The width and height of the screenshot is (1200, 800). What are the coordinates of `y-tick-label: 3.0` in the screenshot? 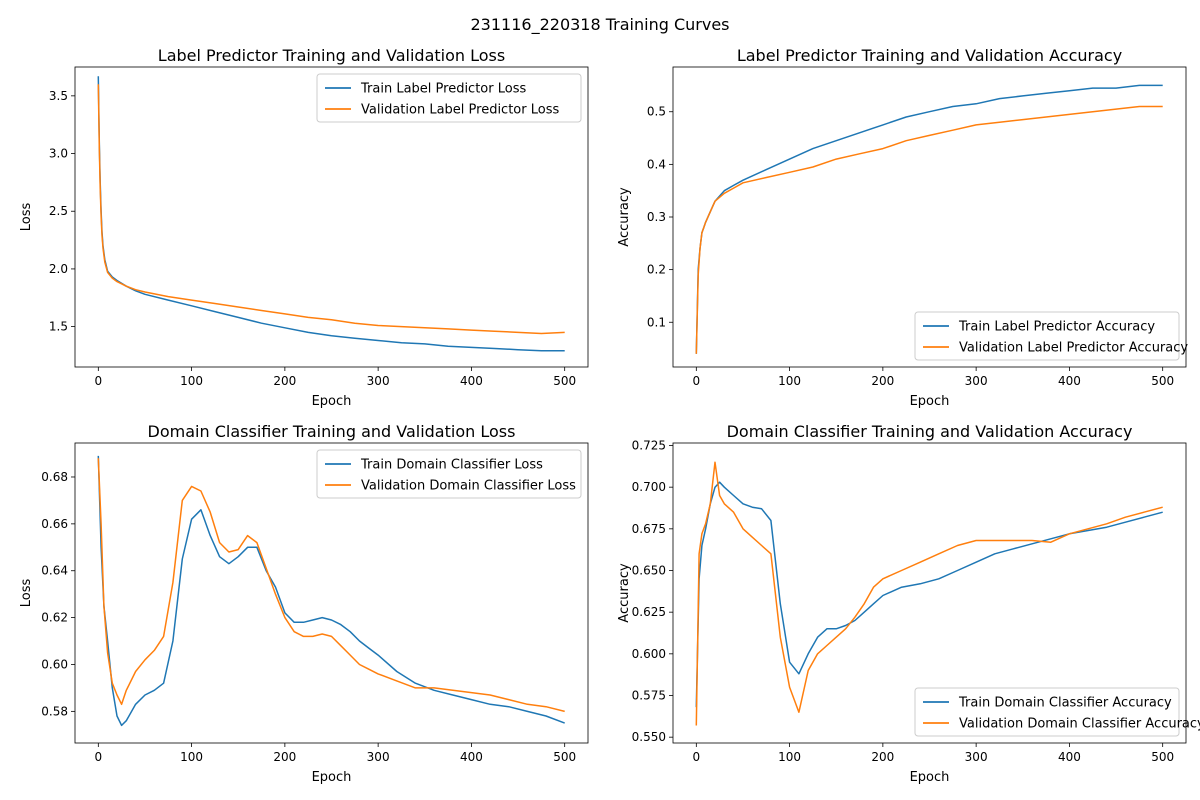 It's located at (58, 154).